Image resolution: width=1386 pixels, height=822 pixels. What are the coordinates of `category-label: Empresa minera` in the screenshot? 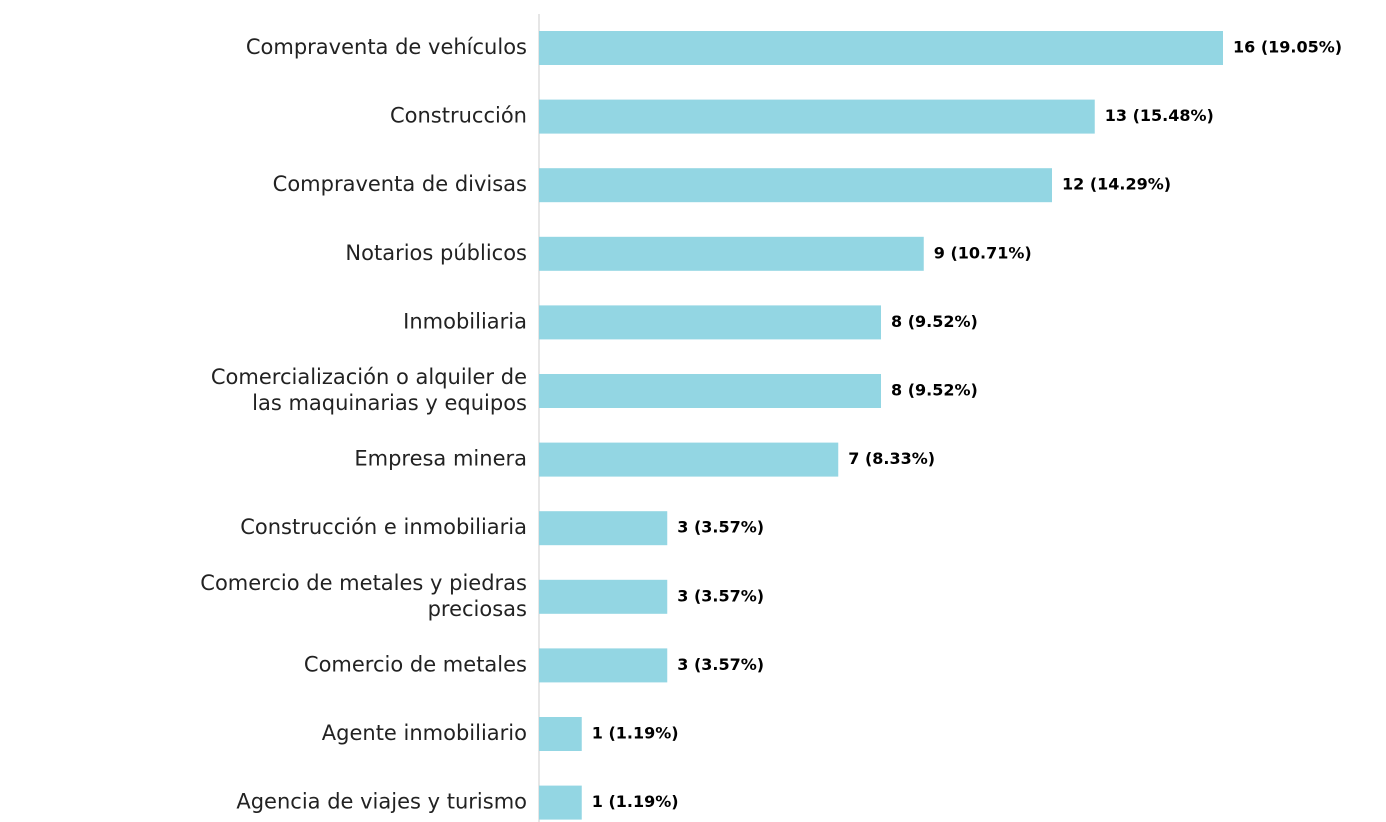 It's located at (440, 459).